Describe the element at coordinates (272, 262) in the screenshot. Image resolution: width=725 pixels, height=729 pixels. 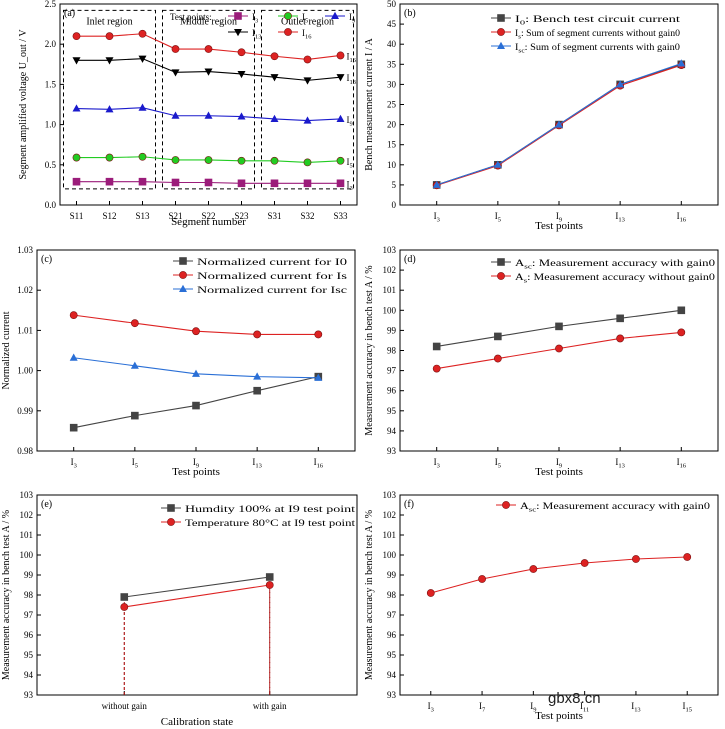
I see `legend-label: Normalized current for I0` at that location.